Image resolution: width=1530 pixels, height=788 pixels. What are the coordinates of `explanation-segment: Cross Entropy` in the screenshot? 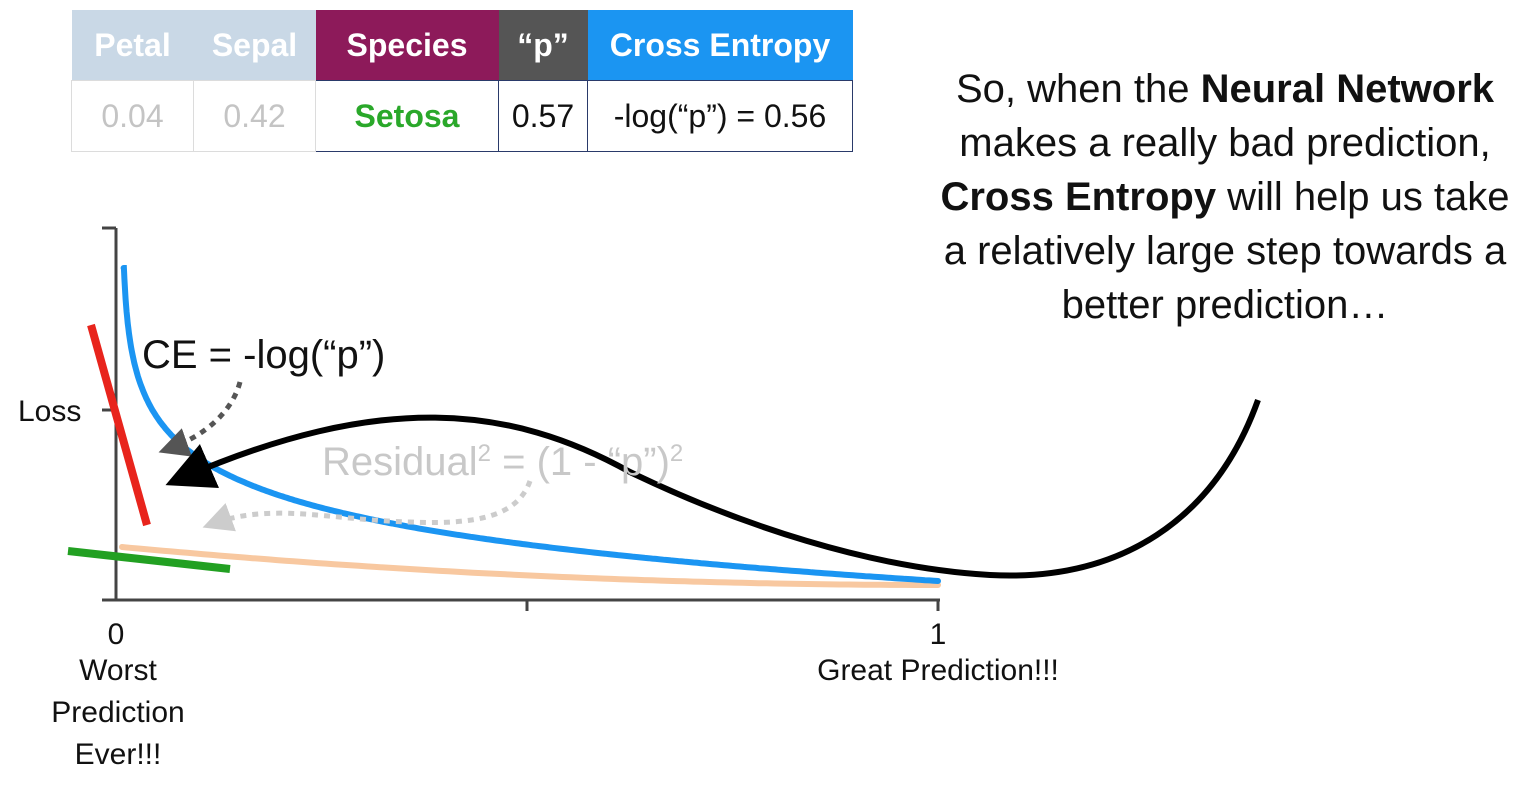 It's located at (1078, 197).